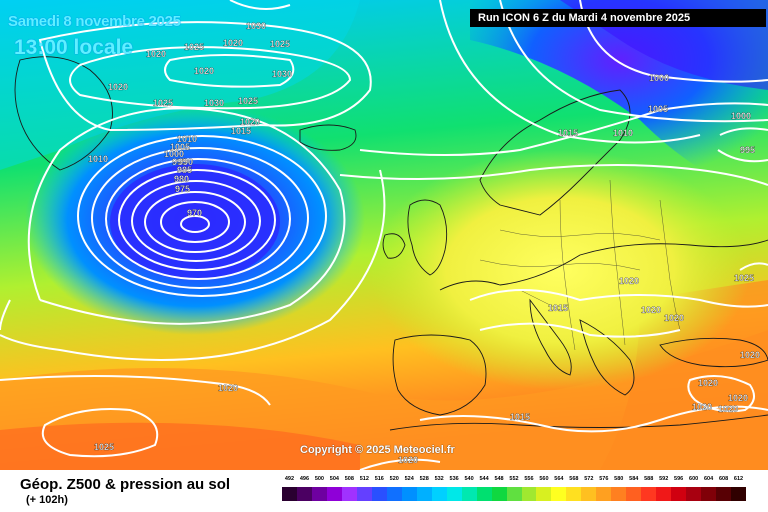 The width and height of the screenshot is (768, 512). I want to click on legend-label: 556, so click(529, 479).